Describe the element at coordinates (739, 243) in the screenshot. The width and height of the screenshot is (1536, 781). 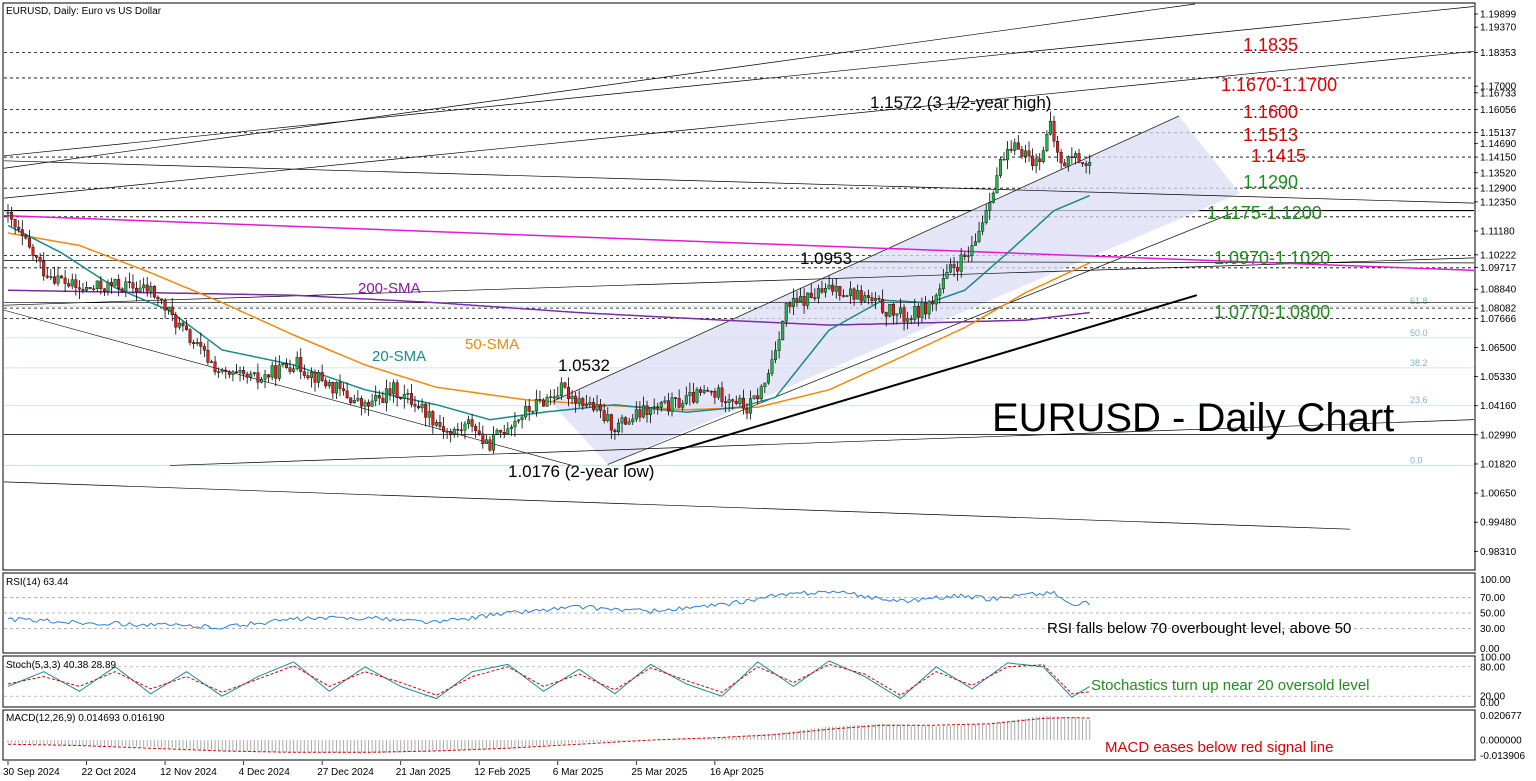
I see `magenta-trendline` at that location.